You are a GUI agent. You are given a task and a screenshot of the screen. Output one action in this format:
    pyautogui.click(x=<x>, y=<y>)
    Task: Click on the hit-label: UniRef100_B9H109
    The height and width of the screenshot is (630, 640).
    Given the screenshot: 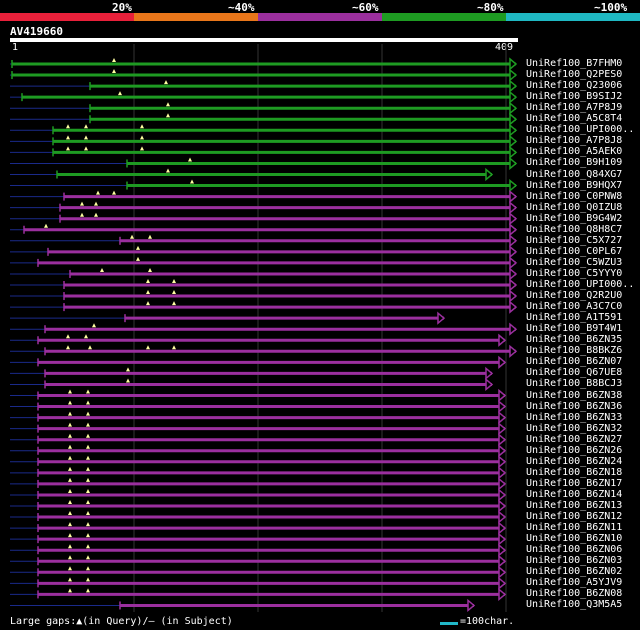 What is the action you would take?
    pyautogui.click(x=574, y=163)
    